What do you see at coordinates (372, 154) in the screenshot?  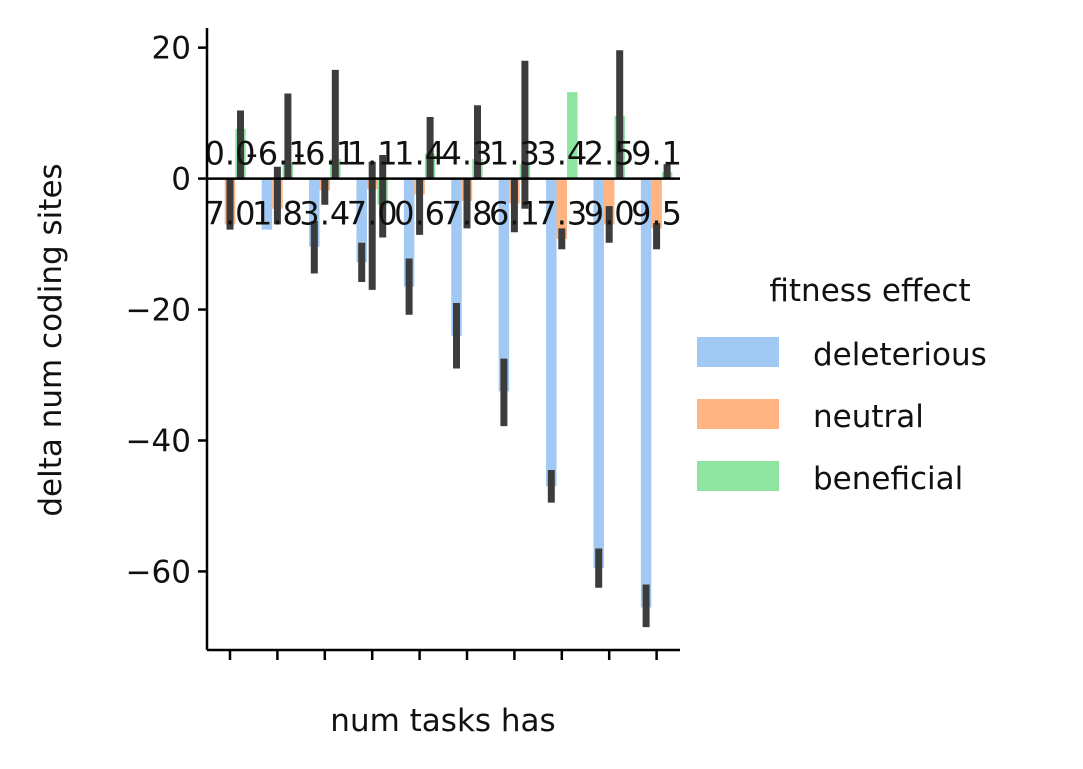 I see `data-label-top-3: 1.1` at bounding box center [372, 154].